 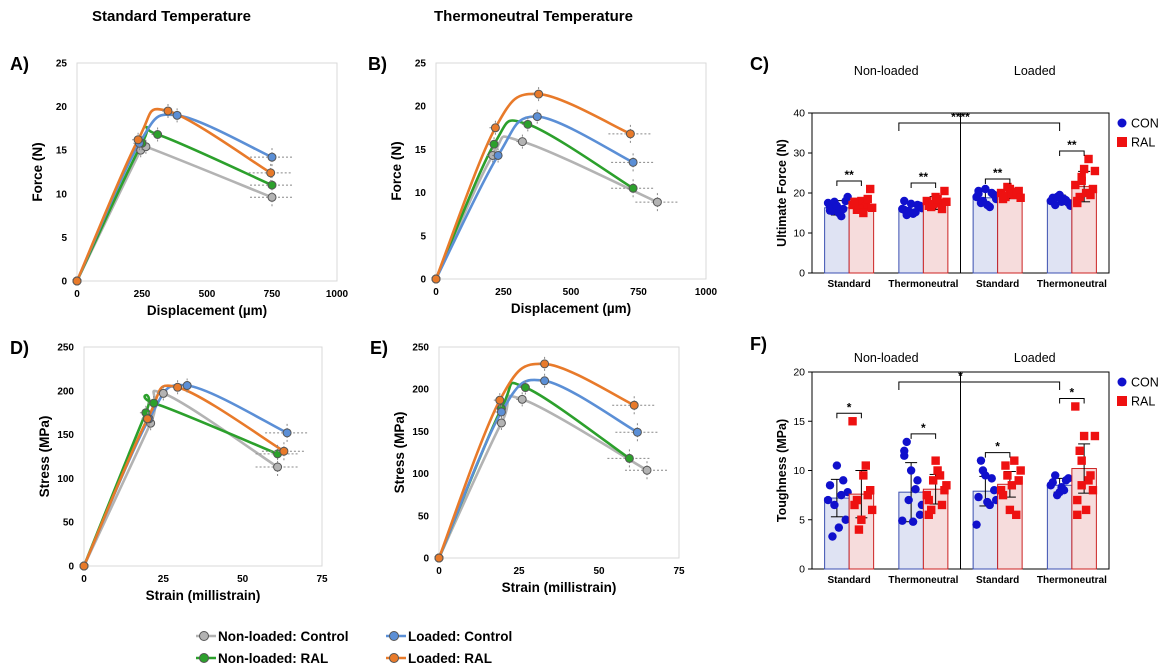 What do you see at coordinates (420, 432) in the screenshot?
I see `y-tick-label: 150` at bounding box center [420, 432].